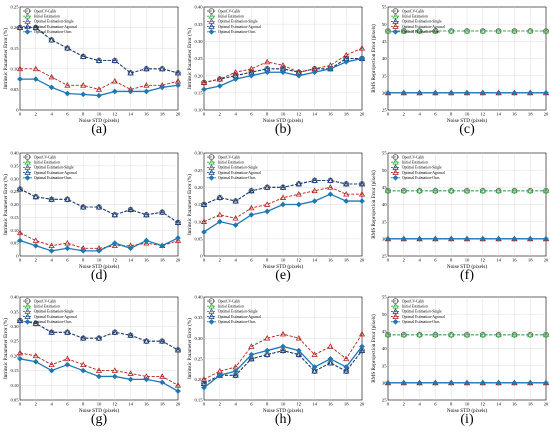 Image resolution: width=550 pixels, height=438 pixels. Describe the element at coordinates (413, 157) in the screenshot. I see `legend-label: OpenCV-Calib` at that location.